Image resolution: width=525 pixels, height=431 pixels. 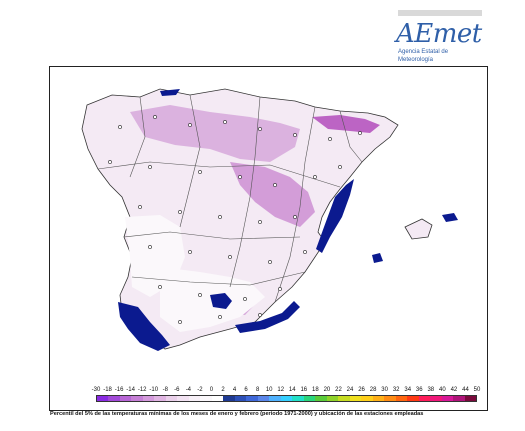 What do you see at coordinates (292, 390) in the screenshot?
I see `scale-tick-label: 14` at bounding box center [292, 390].